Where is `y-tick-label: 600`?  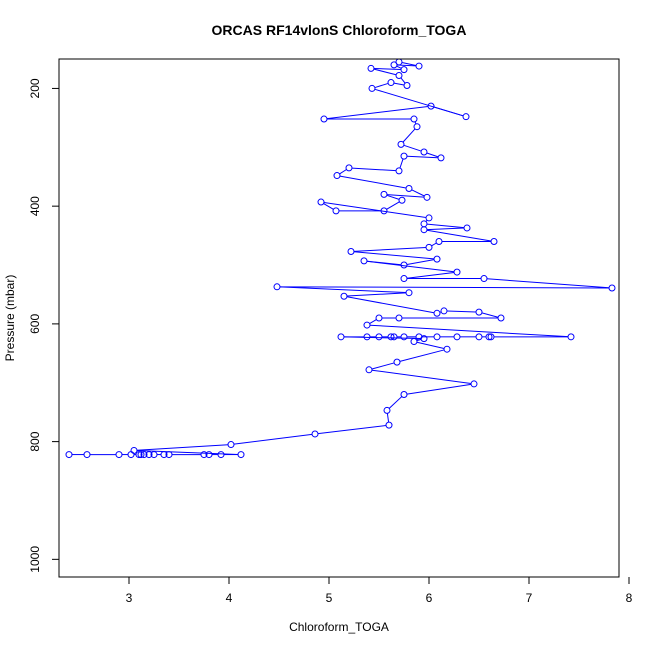 y-tick-label: 600 is located at coordinates (35, 324).